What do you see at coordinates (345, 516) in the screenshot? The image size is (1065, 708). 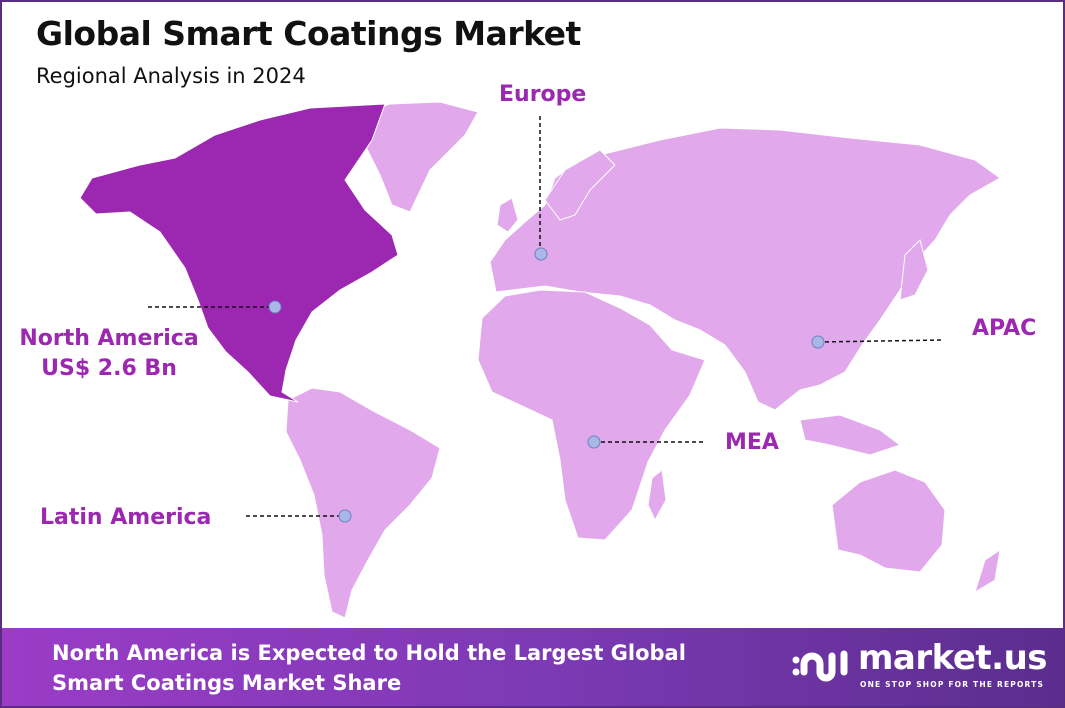 I see `latin-america-marker` at bounding box center [345, 516].